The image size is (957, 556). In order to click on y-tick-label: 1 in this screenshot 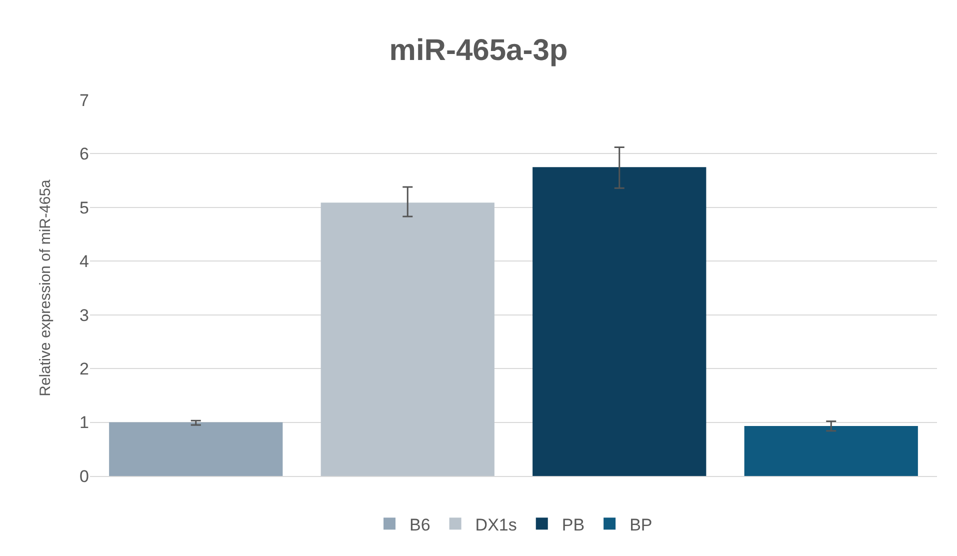, I will do `click(84, 422)`.